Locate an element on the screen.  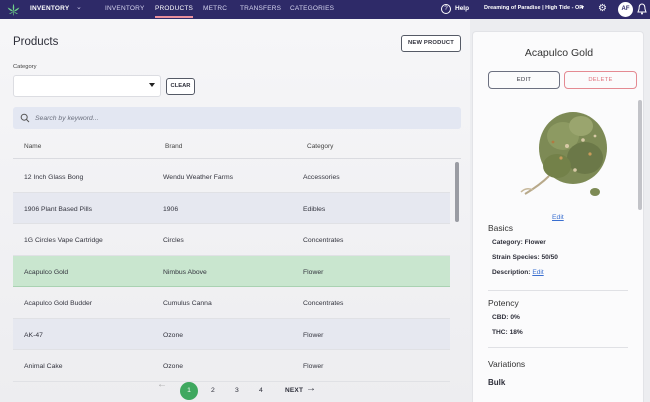
cell-name: Acapulco Gold is located at coordinates (46, 272).